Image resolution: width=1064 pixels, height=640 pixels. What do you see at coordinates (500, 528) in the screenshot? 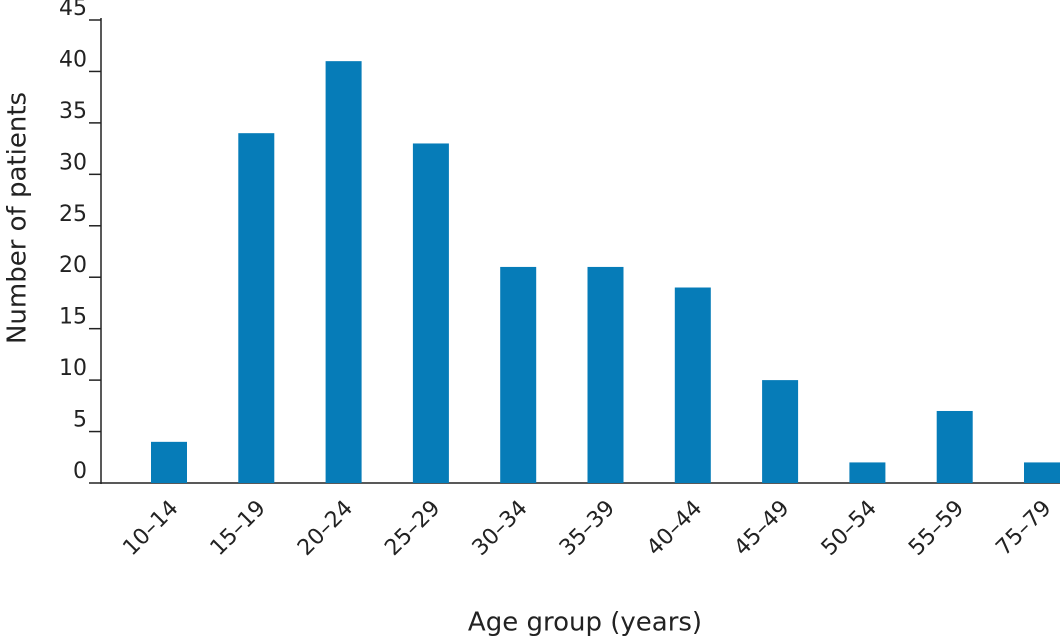
I see `x-tick-label: 30–34` at bounding box center [500, 528].